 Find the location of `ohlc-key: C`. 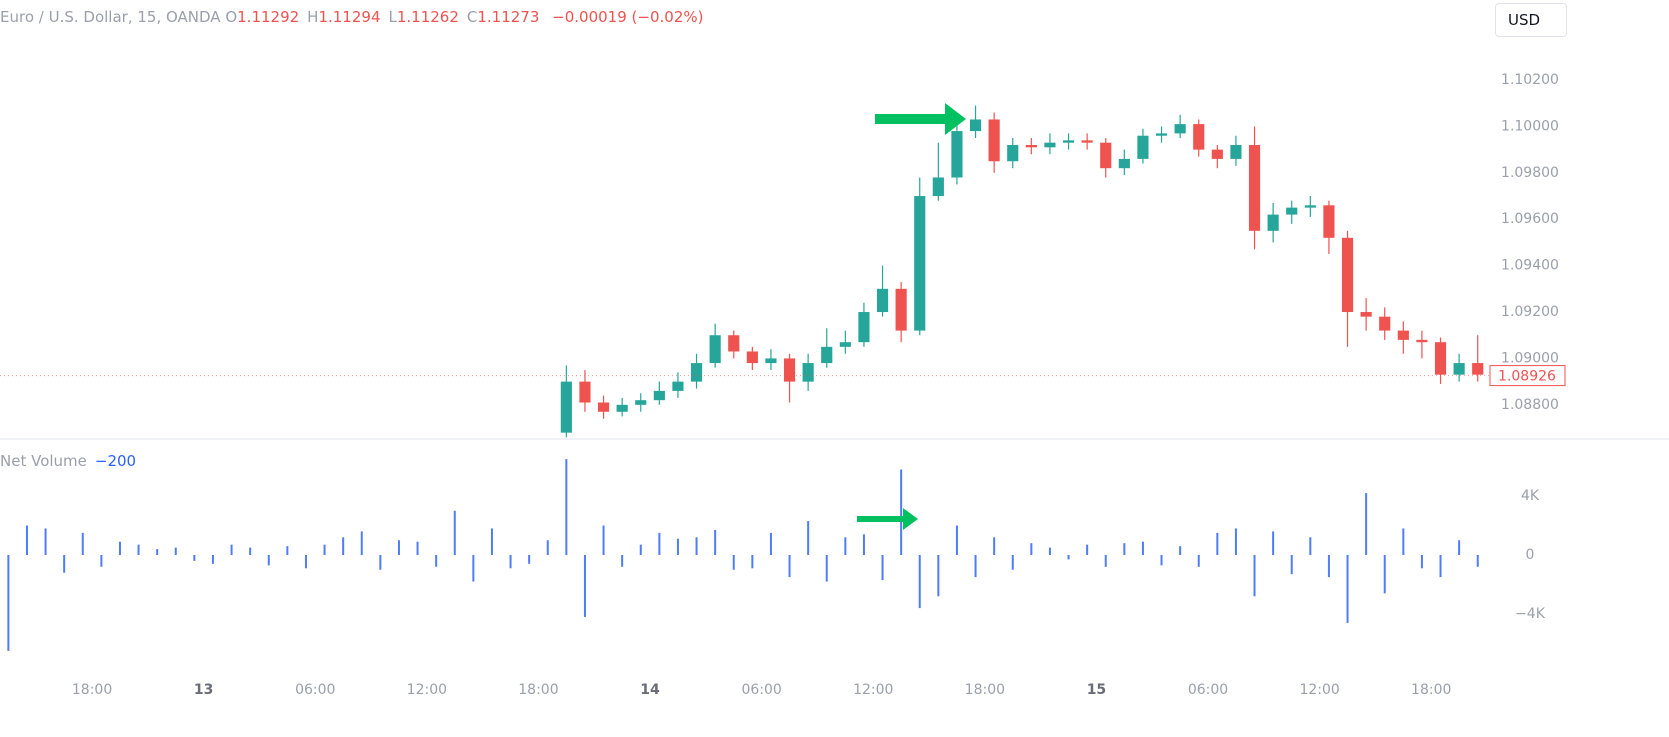

ohlc-key: C is located at coordinates (472, 17).